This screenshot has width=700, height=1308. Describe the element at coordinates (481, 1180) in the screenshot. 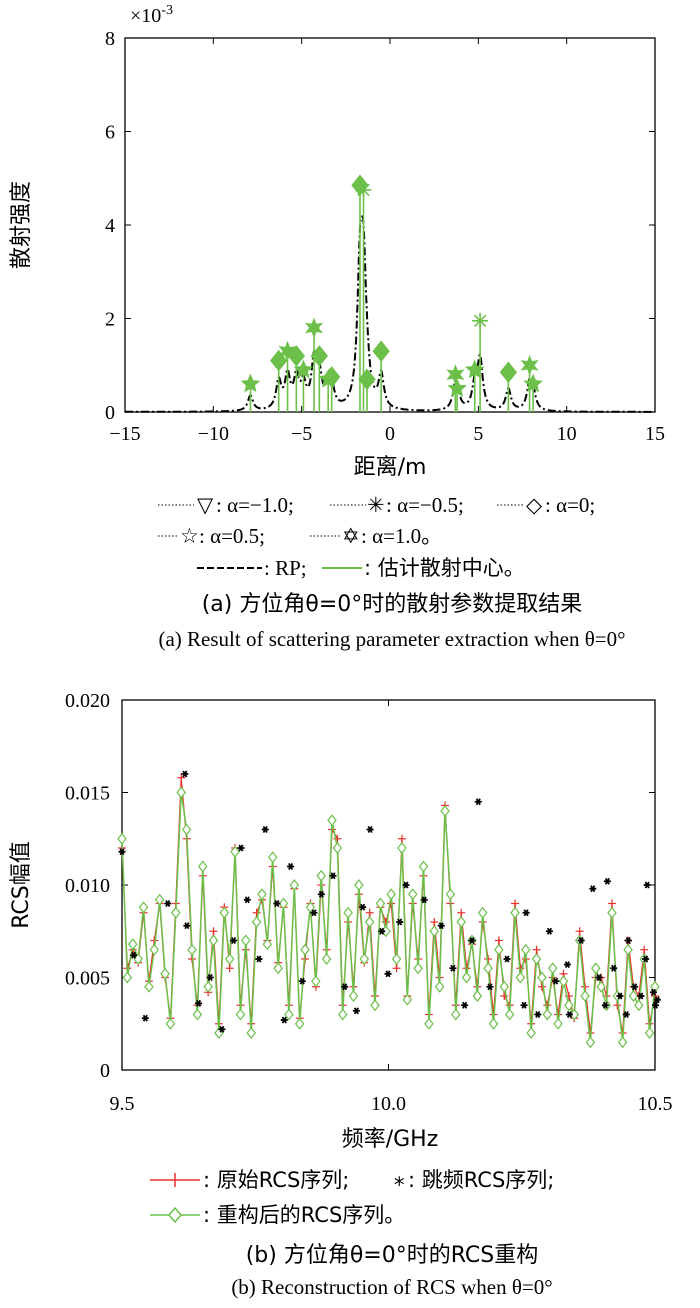

I see `legend-label: : 跳频RCS序列;` at that location.